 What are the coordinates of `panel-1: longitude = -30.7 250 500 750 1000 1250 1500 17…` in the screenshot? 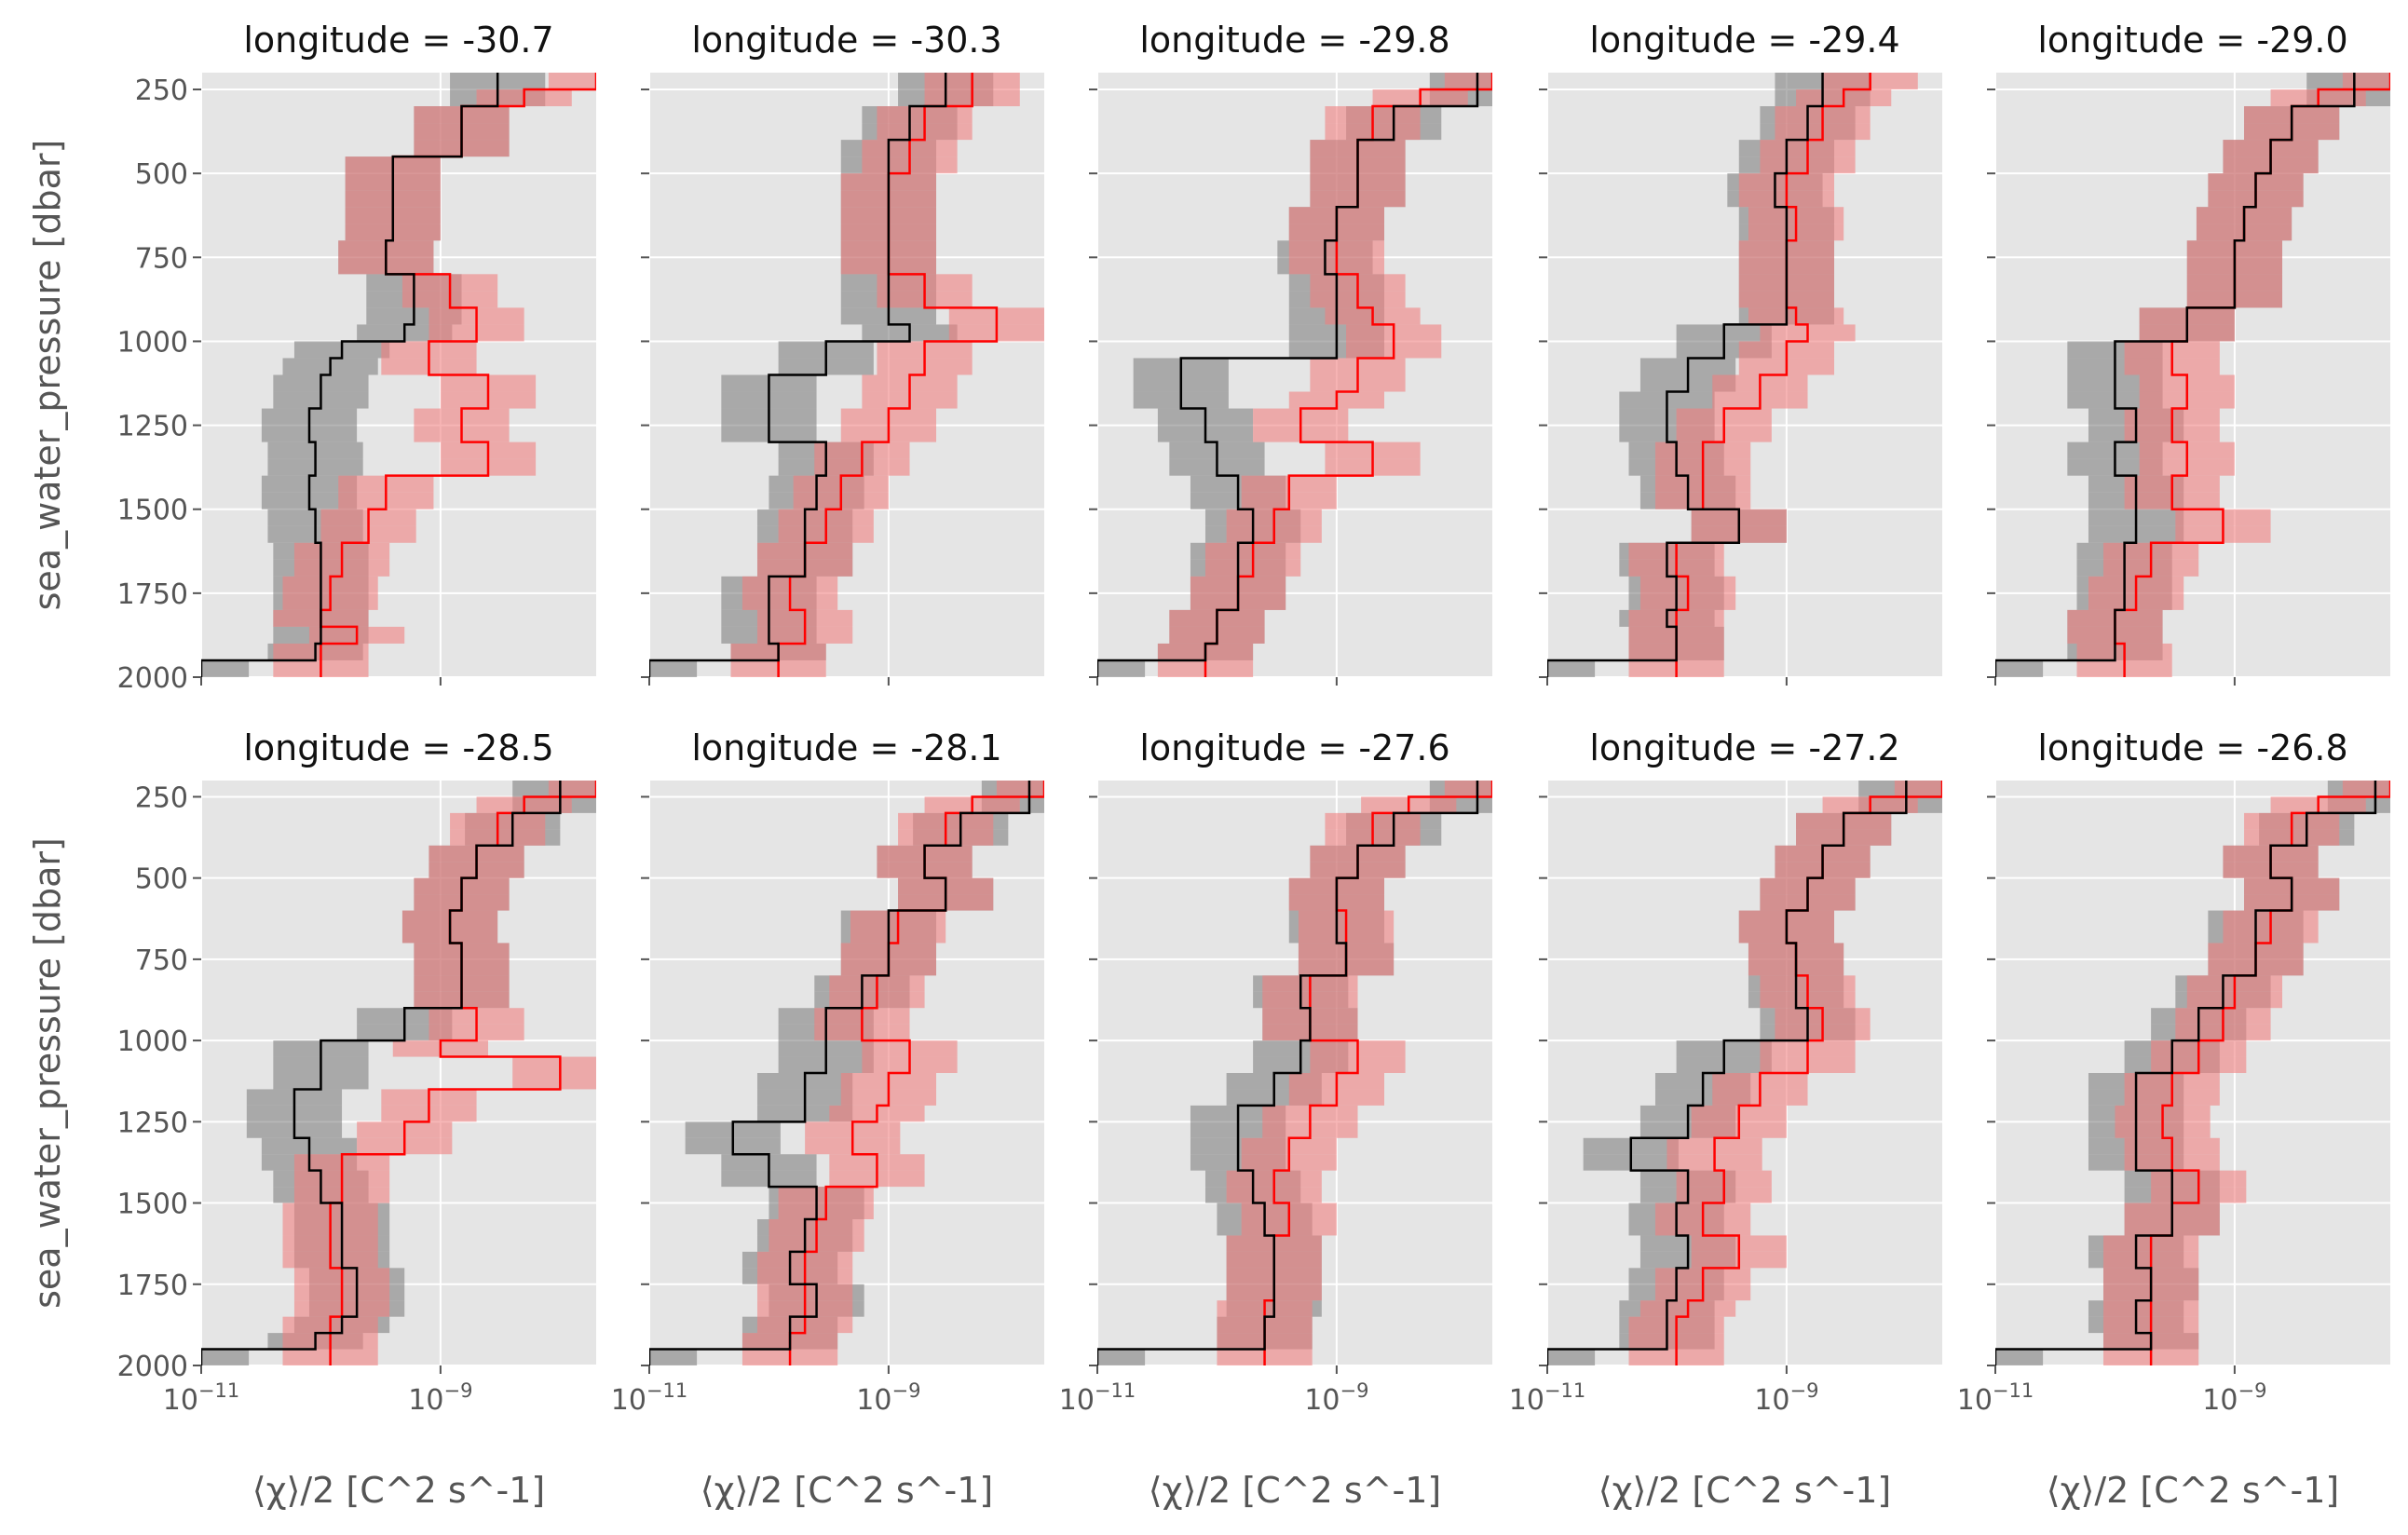 It's located at (356, 357).